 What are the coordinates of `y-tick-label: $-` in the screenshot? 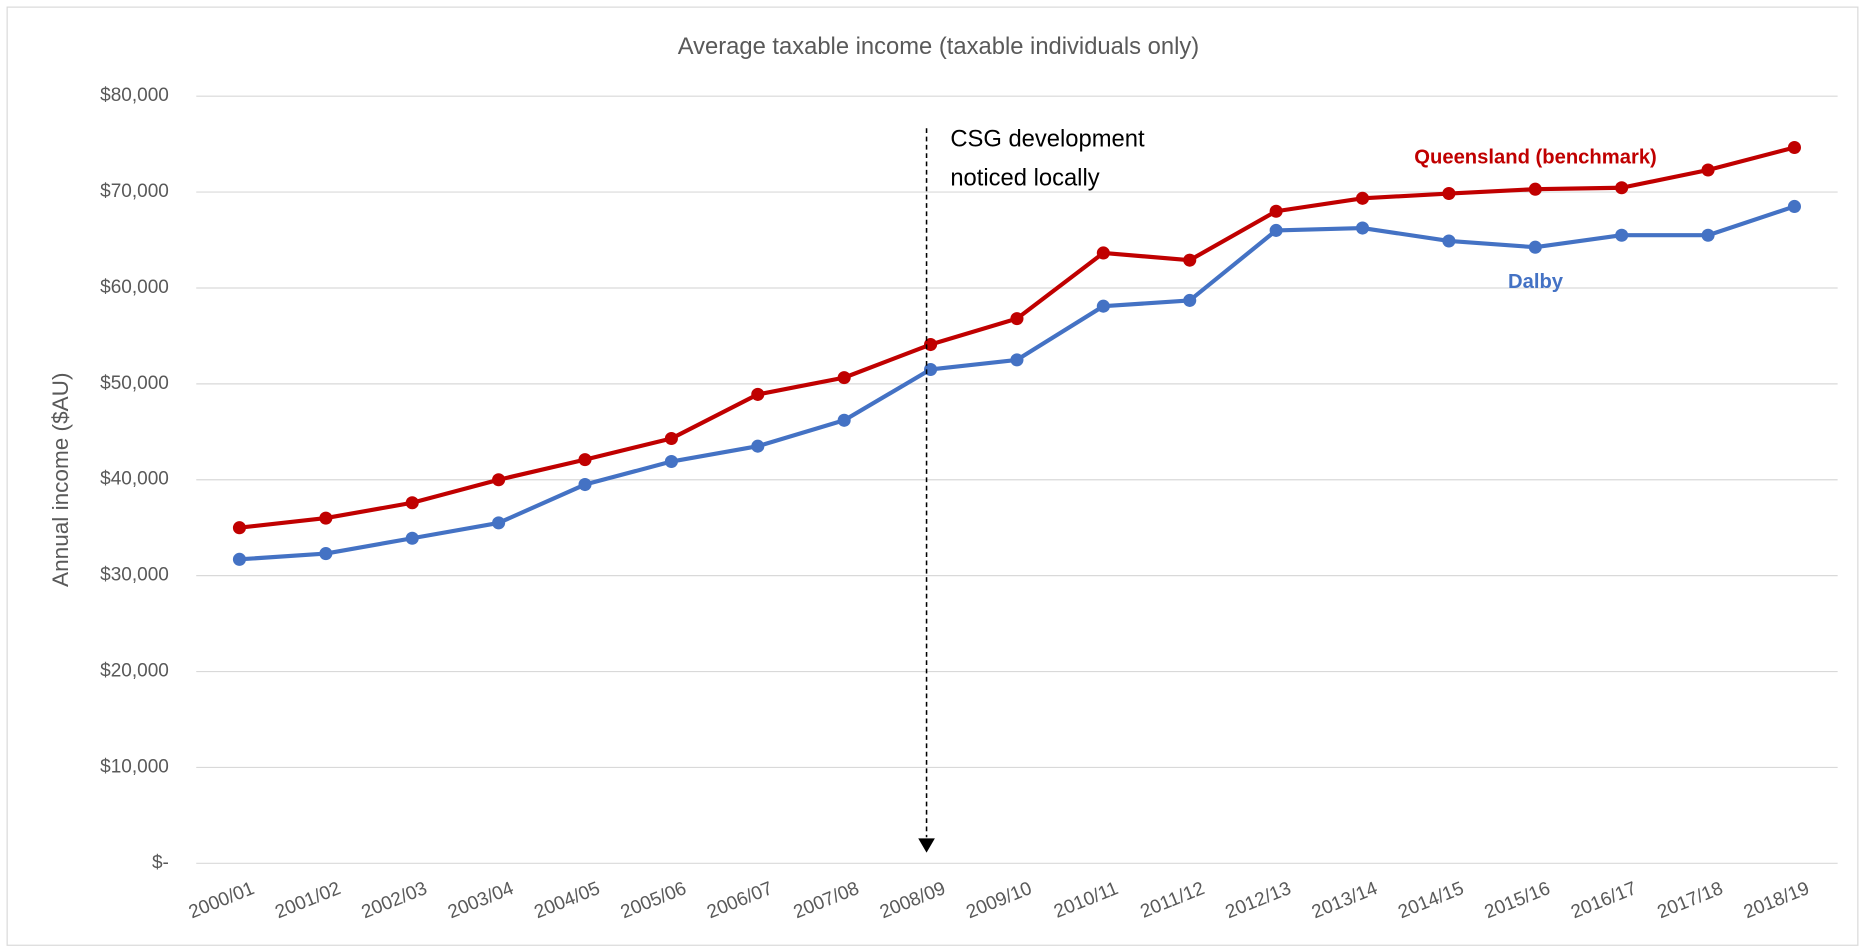 It's located at (160, 862).